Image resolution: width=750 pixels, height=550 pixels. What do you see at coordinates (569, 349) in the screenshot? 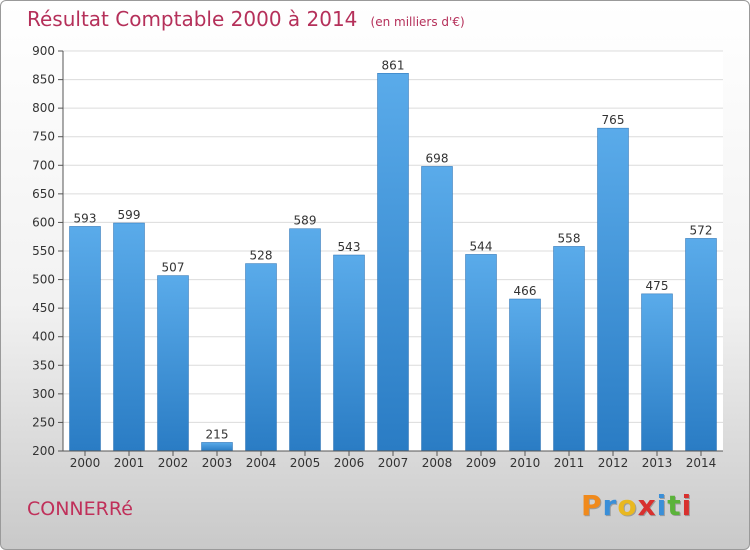
I see `bar-2011` at bounding box center [569, 349].